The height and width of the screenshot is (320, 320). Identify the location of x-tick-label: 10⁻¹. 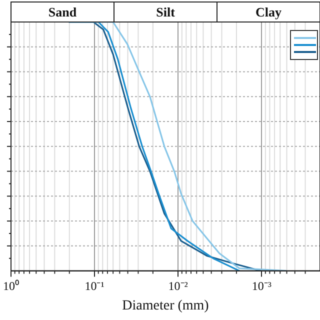
(94, 286).